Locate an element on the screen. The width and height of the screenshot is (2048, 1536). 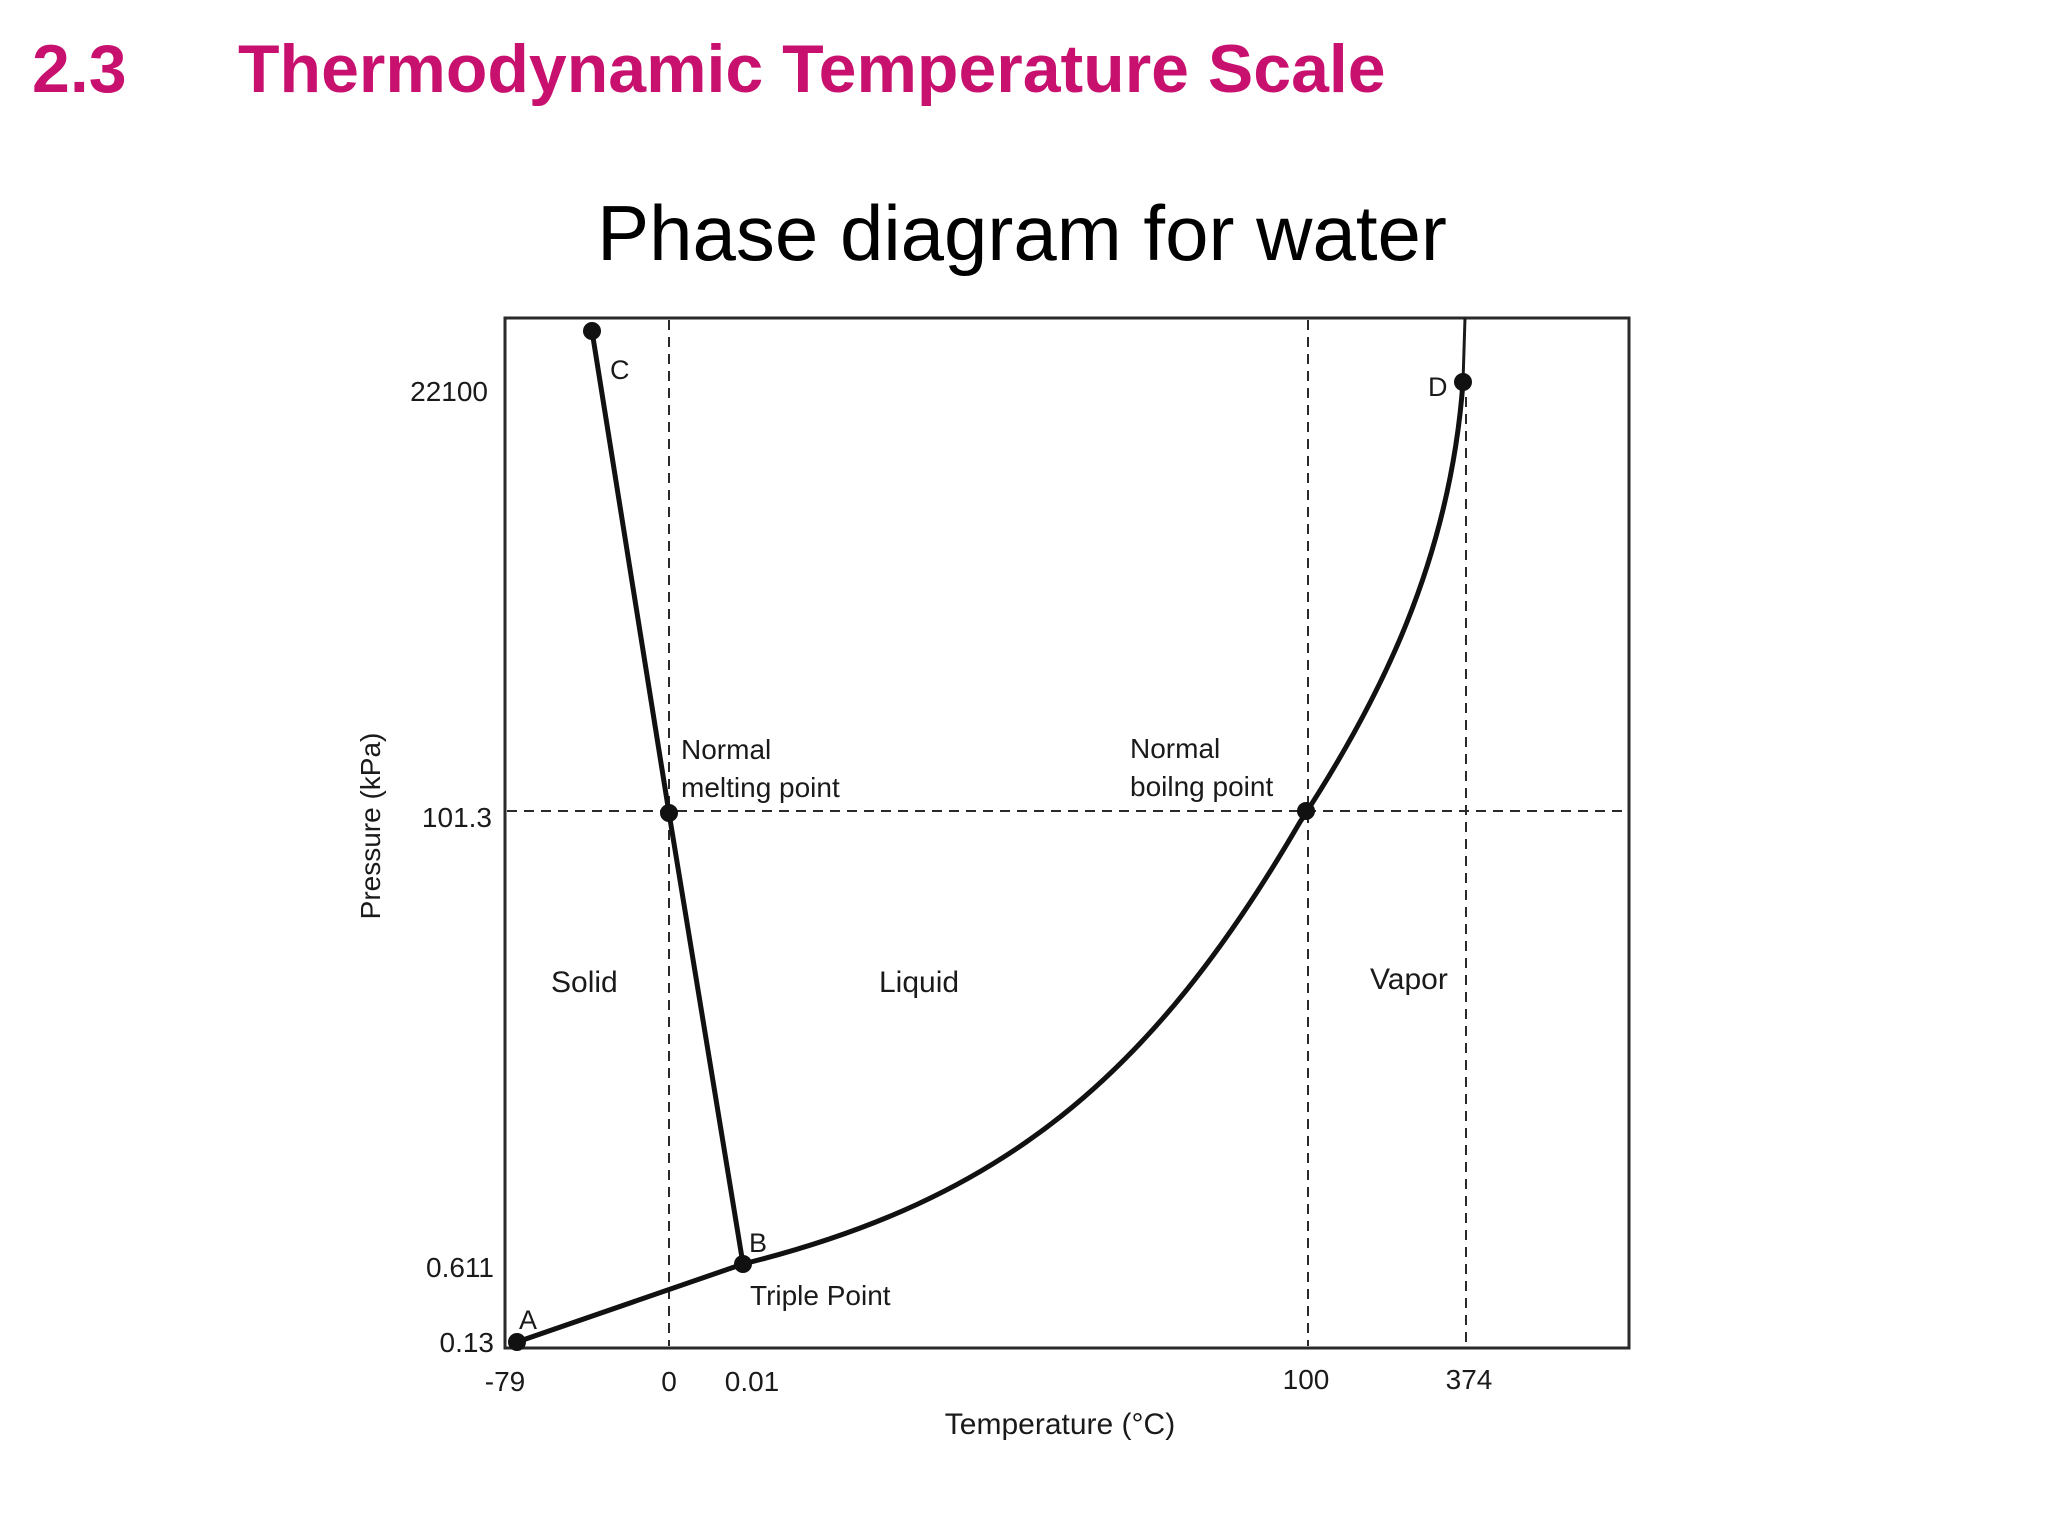
region-solid: Solid is located at coordinates (584, 982).